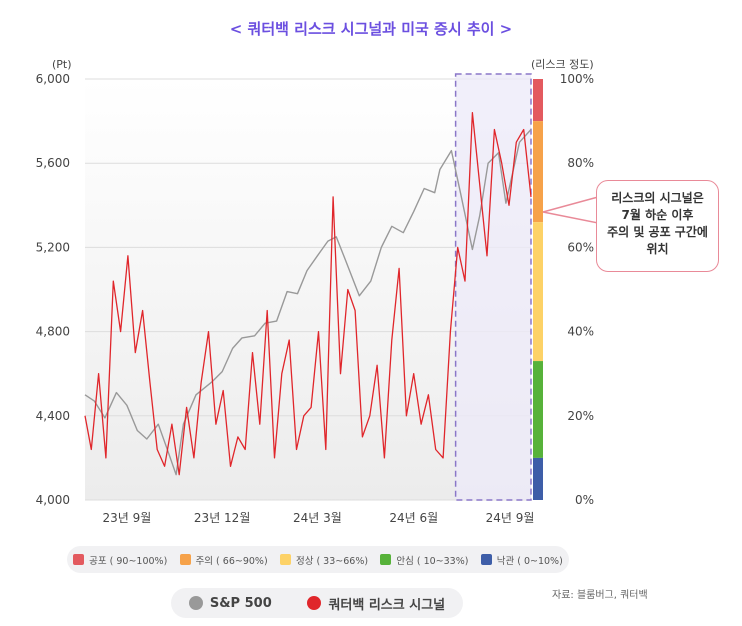 The image size is (742, 626). Describe the element at coordinates (53, 79) in the screenshot. I see `left-y-tick-label: 6,000` at that location.